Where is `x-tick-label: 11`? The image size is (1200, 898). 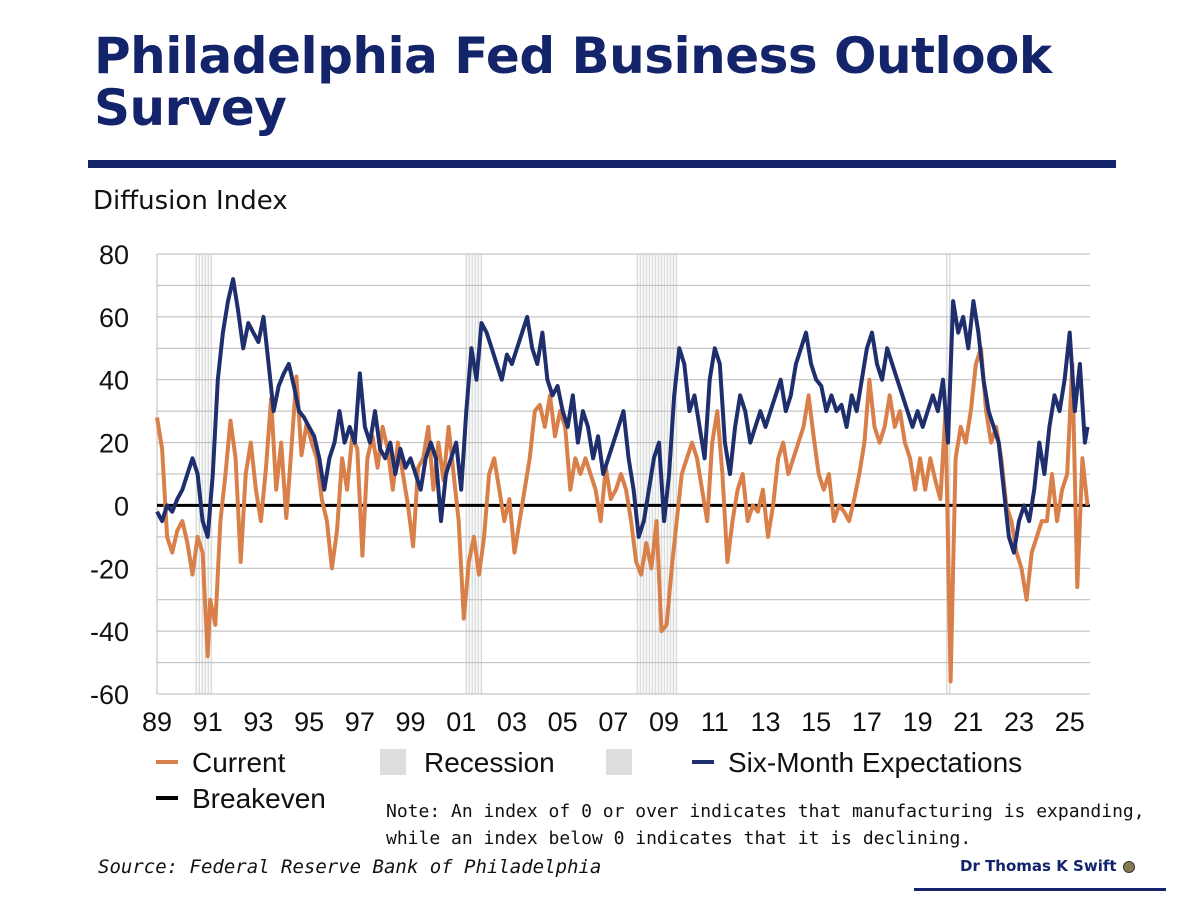 x-tick-label: 11 is located at coordinates (715, 722).